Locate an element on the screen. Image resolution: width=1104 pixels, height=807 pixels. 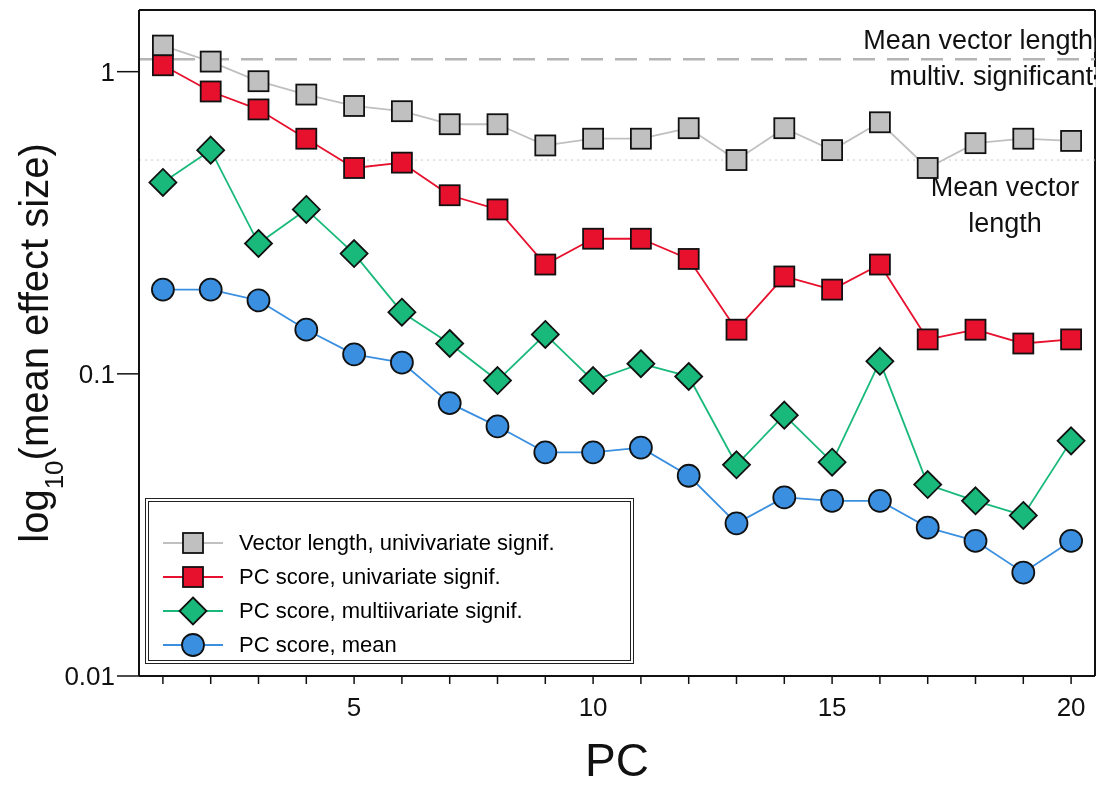
legend-label: PC score, multiivariate signif. is located at coordinates (381, 611).